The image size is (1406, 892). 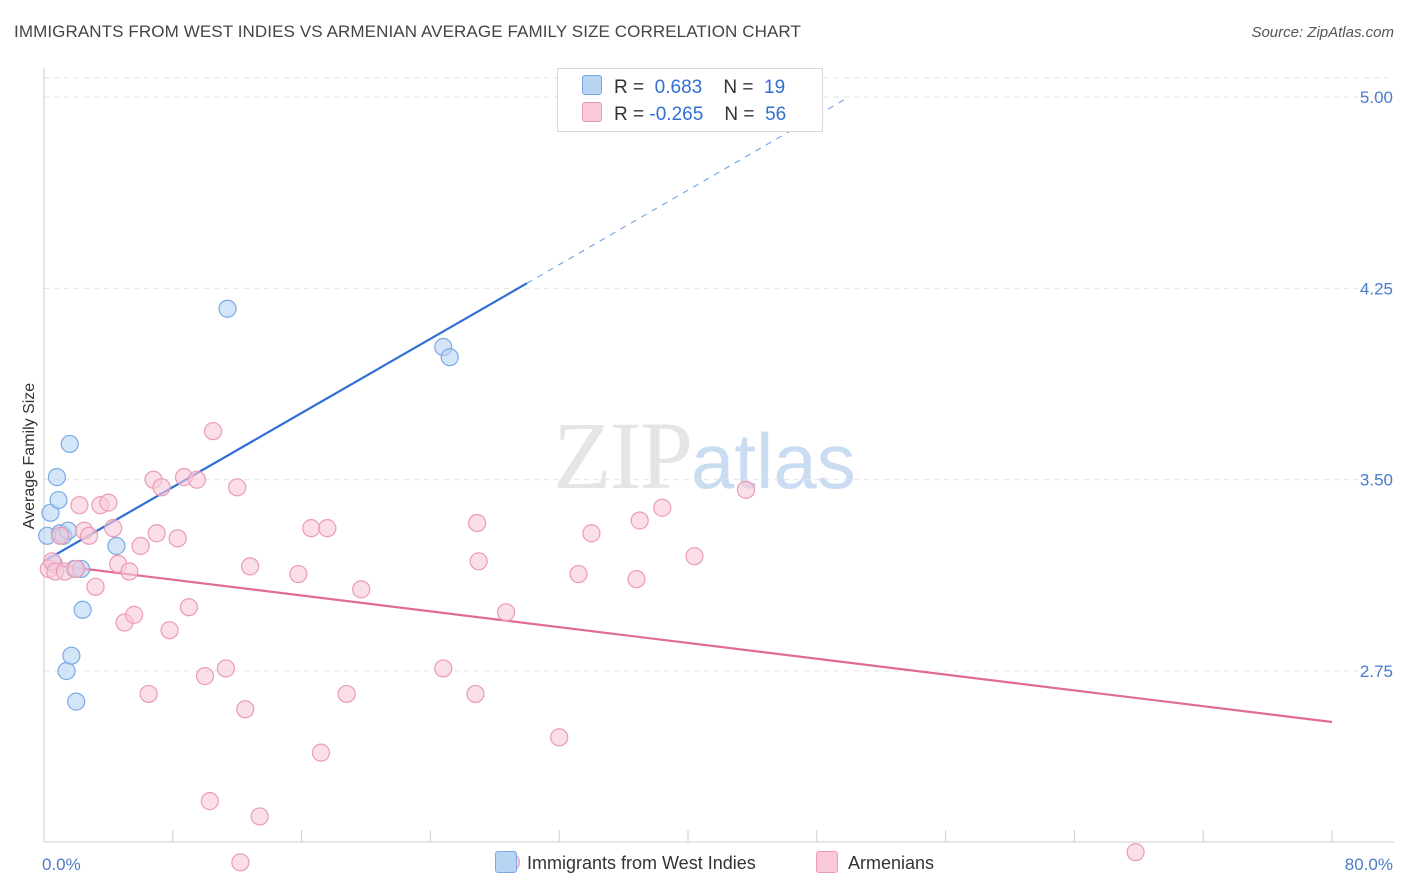 What do you see at coordinates (506, 862) in the screenshot?
I see `bottom-legend-swatch-west-indies` at bounding box center [506, 862].